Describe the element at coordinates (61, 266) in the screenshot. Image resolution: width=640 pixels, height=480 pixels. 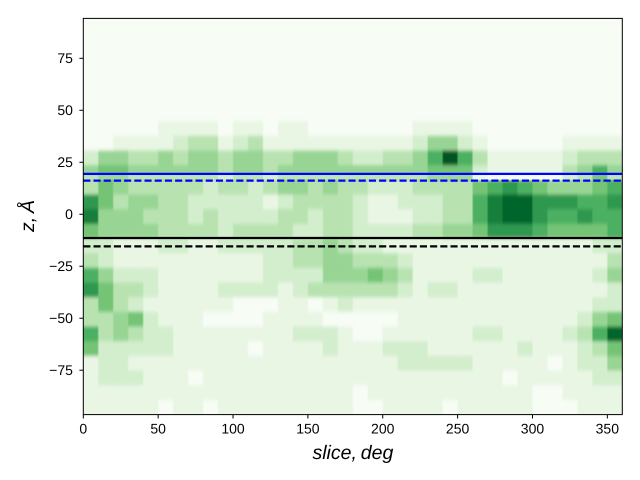
I see `svg-text: −25` at that location.